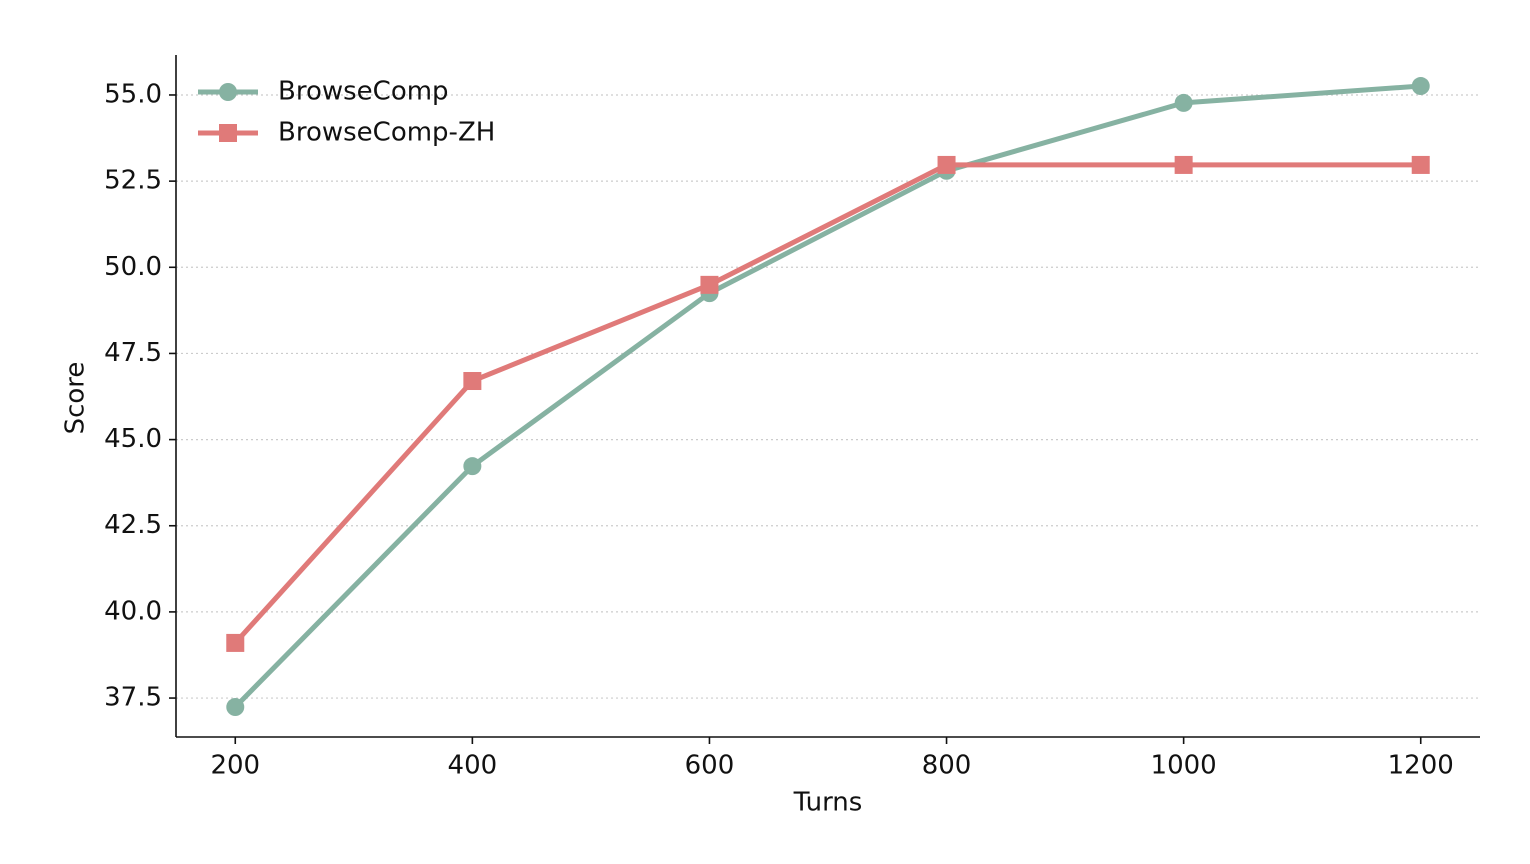  What do you see at coordinates (133, 267) in the screenshot?
I see `y-tick-label: 50.0` at bounding box center [133, 267].